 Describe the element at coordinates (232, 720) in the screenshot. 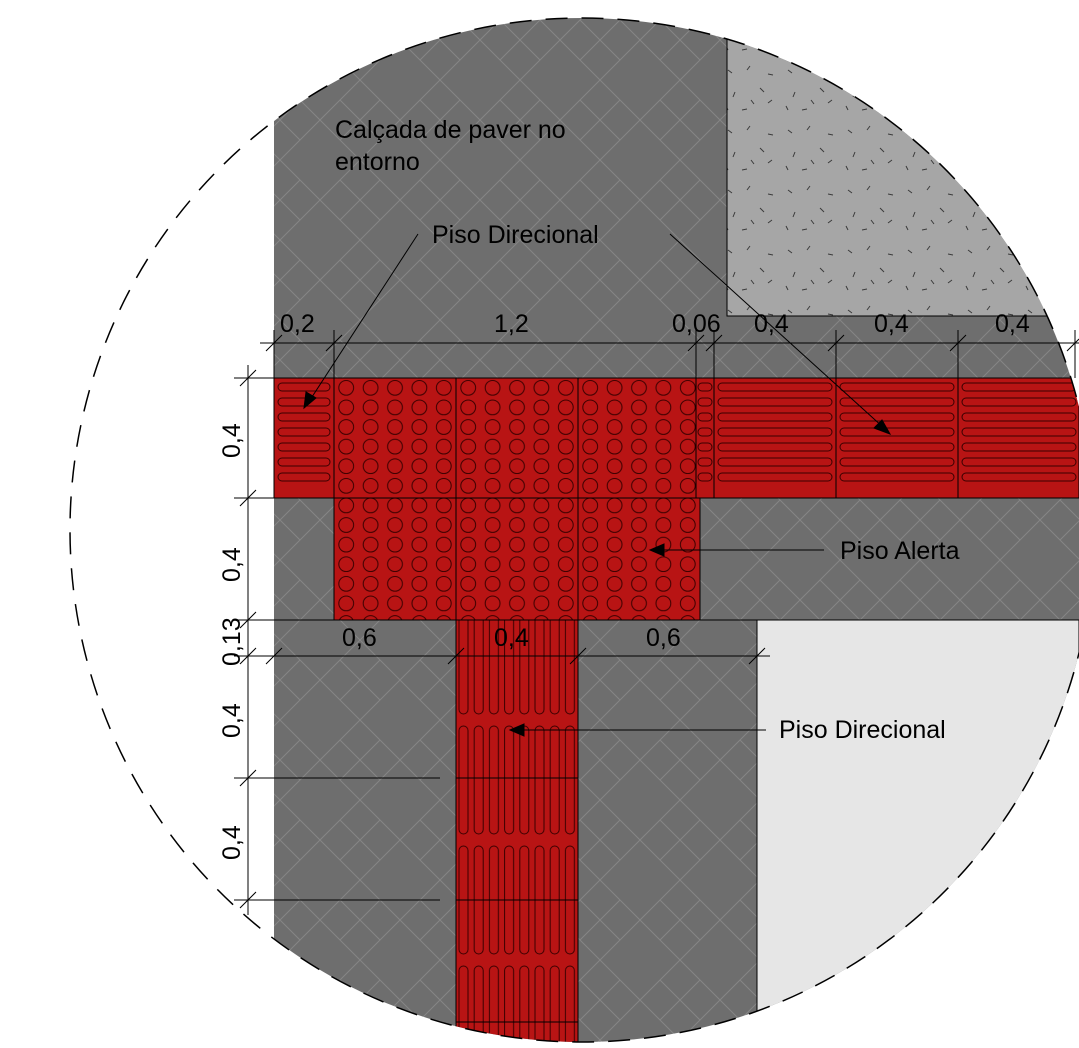

I see `dim-left-3: 0,4` at that location.